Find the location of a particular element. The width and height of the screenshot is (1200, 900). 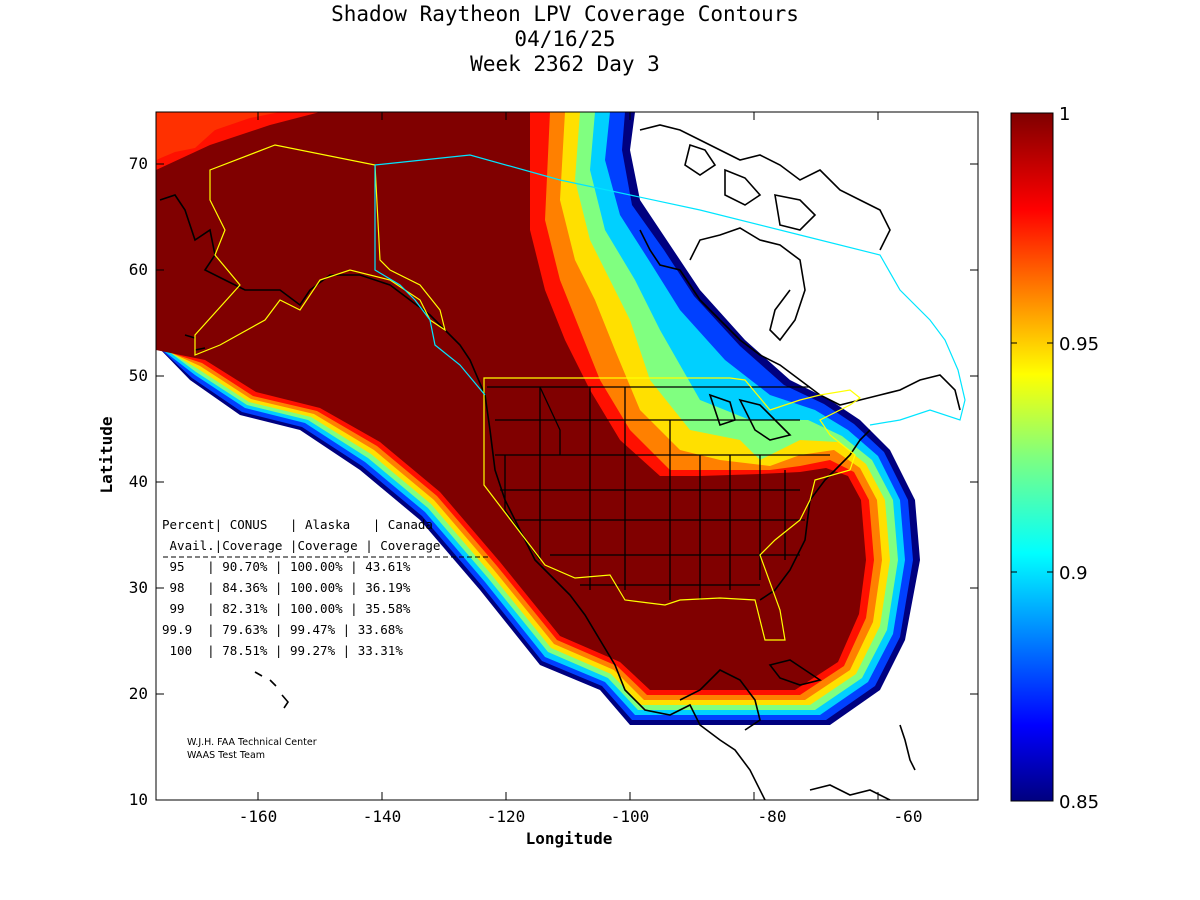

row-percent: 98 is located at coordinates (181, 587).